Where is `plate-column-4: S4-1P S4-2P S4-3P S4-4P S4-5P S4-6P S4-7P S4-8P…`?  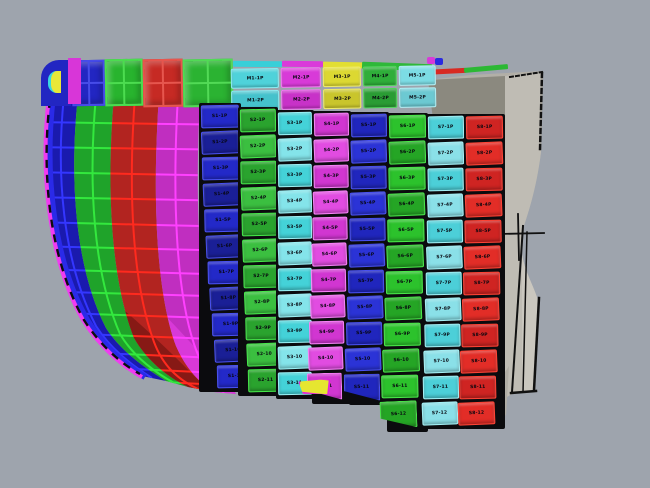
plate-column-4: S4-1P S4-2P S4-3P S4-4P S4-5P S4-6P S4-7P S4-8P… is located at coordinates (331, 257).